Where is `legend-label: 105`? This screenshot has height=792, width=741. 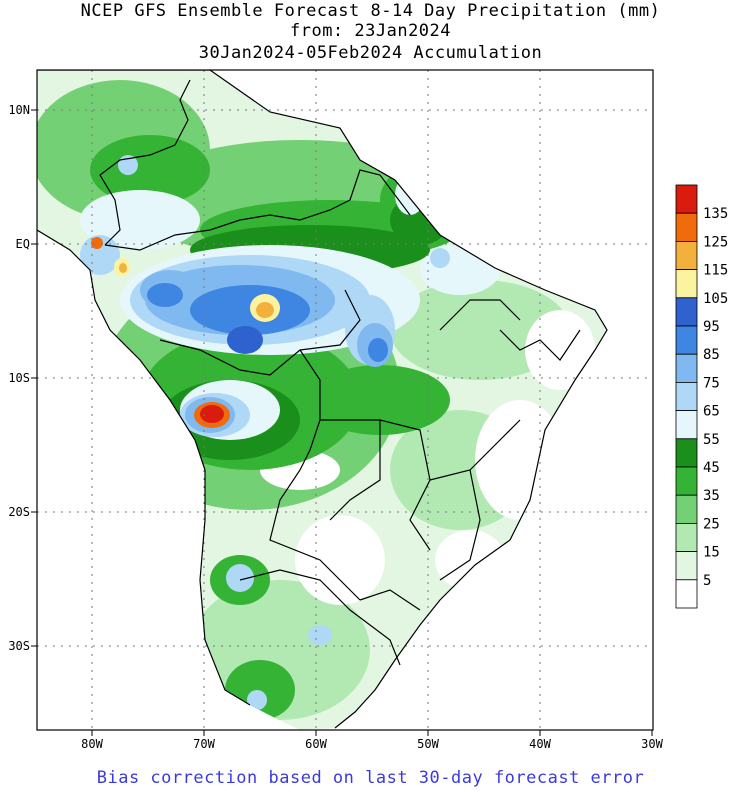
legend-label: 105 is located at coordinates (715, 299).